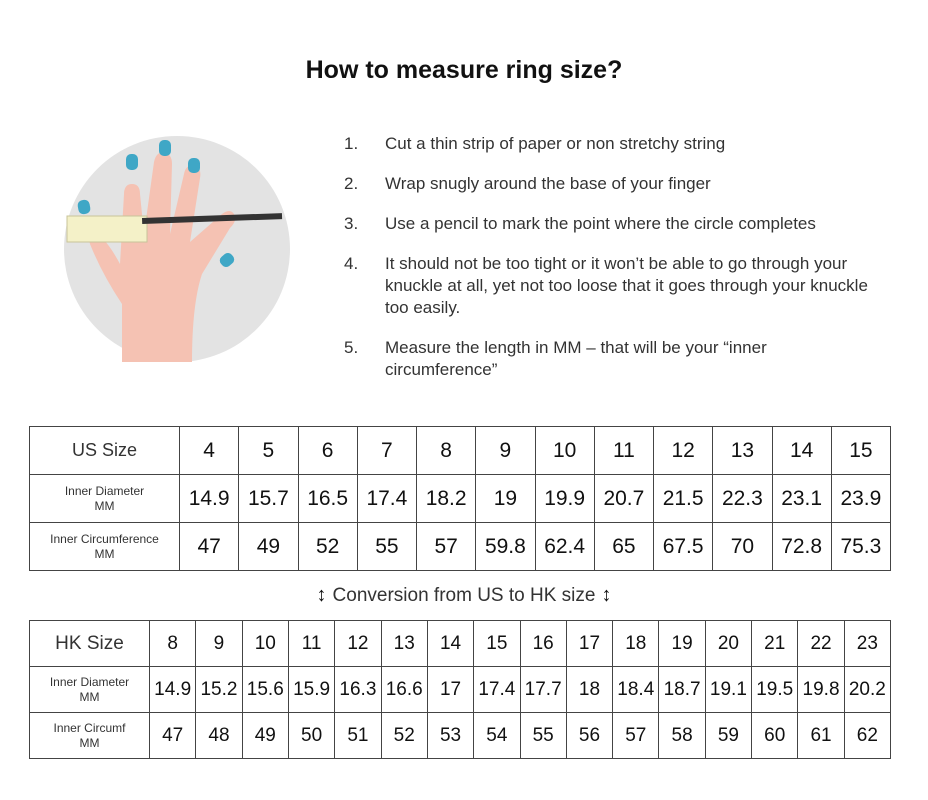 The image size is (928, 800). What do you see at coordinates (589, 735) in the screenshot?
I see `table-cell: 56` at bounding box center [589, 735].